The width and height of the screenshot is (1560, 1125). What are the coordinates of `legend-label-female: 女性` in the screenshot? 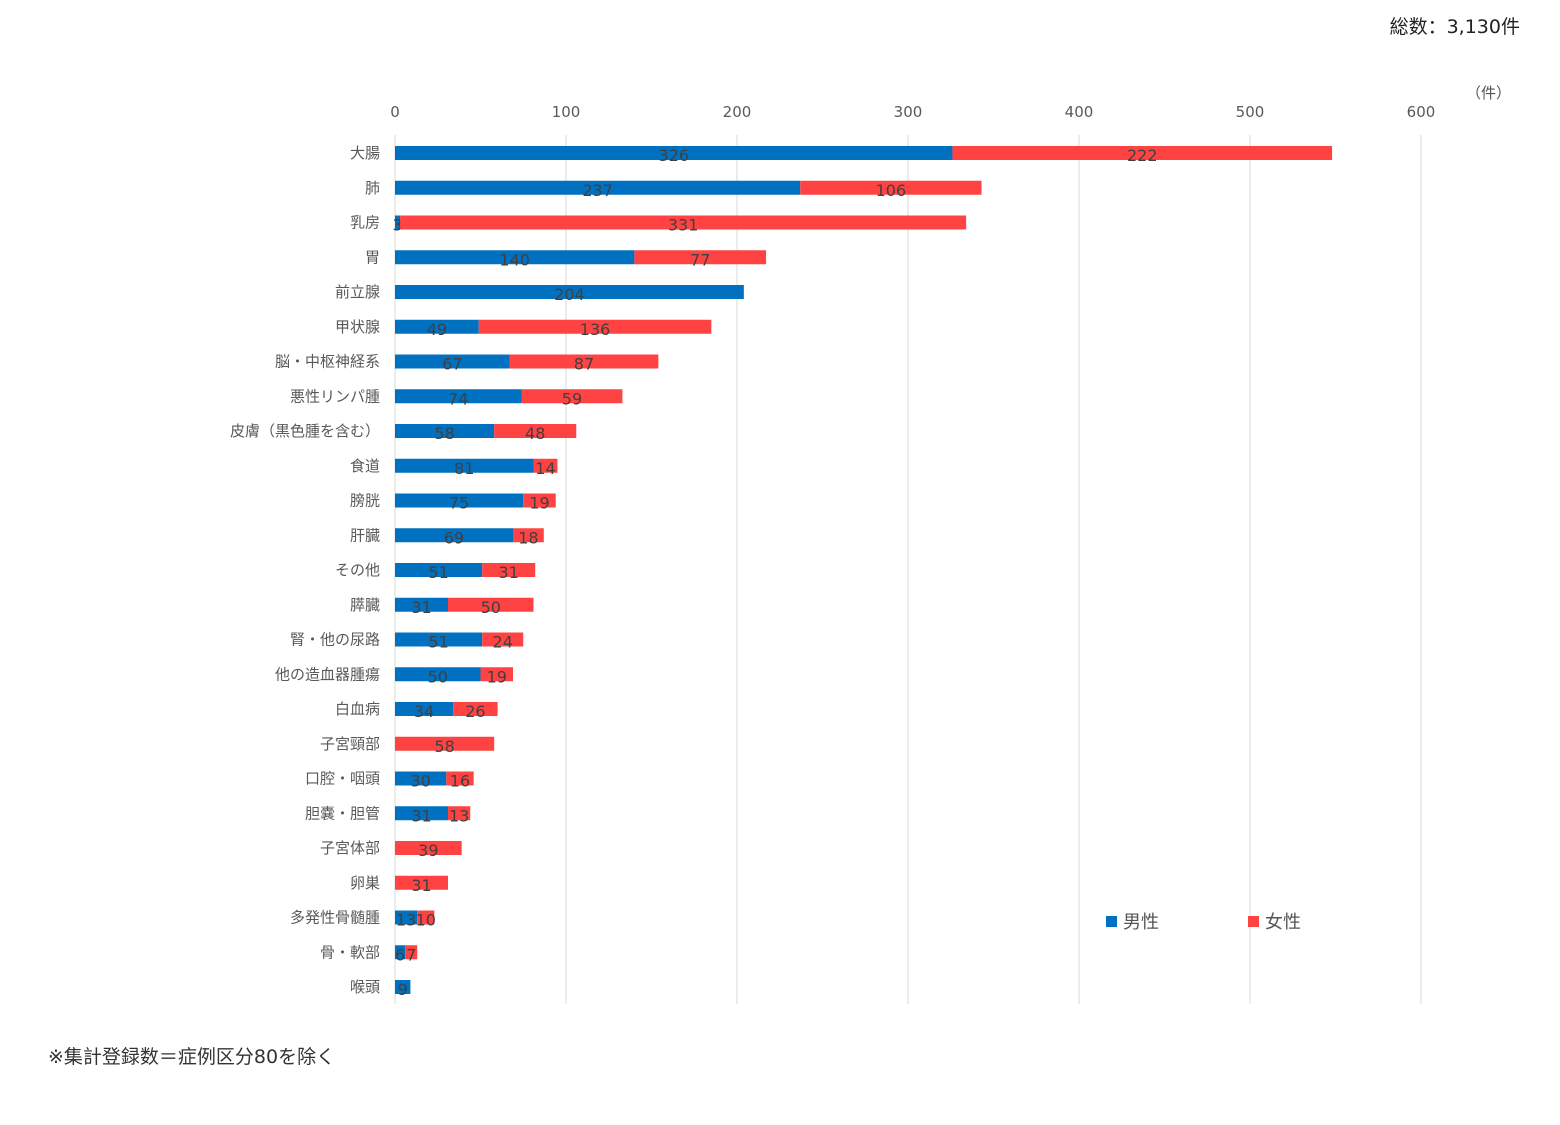 It's located at (1283, 922).